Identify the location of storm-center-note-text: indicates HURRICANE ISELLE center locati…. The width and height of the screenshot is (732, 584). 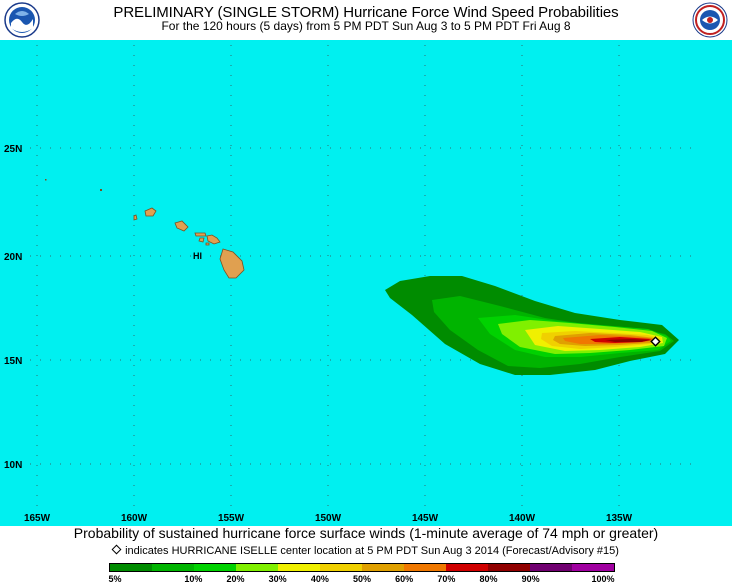
(372, 551).